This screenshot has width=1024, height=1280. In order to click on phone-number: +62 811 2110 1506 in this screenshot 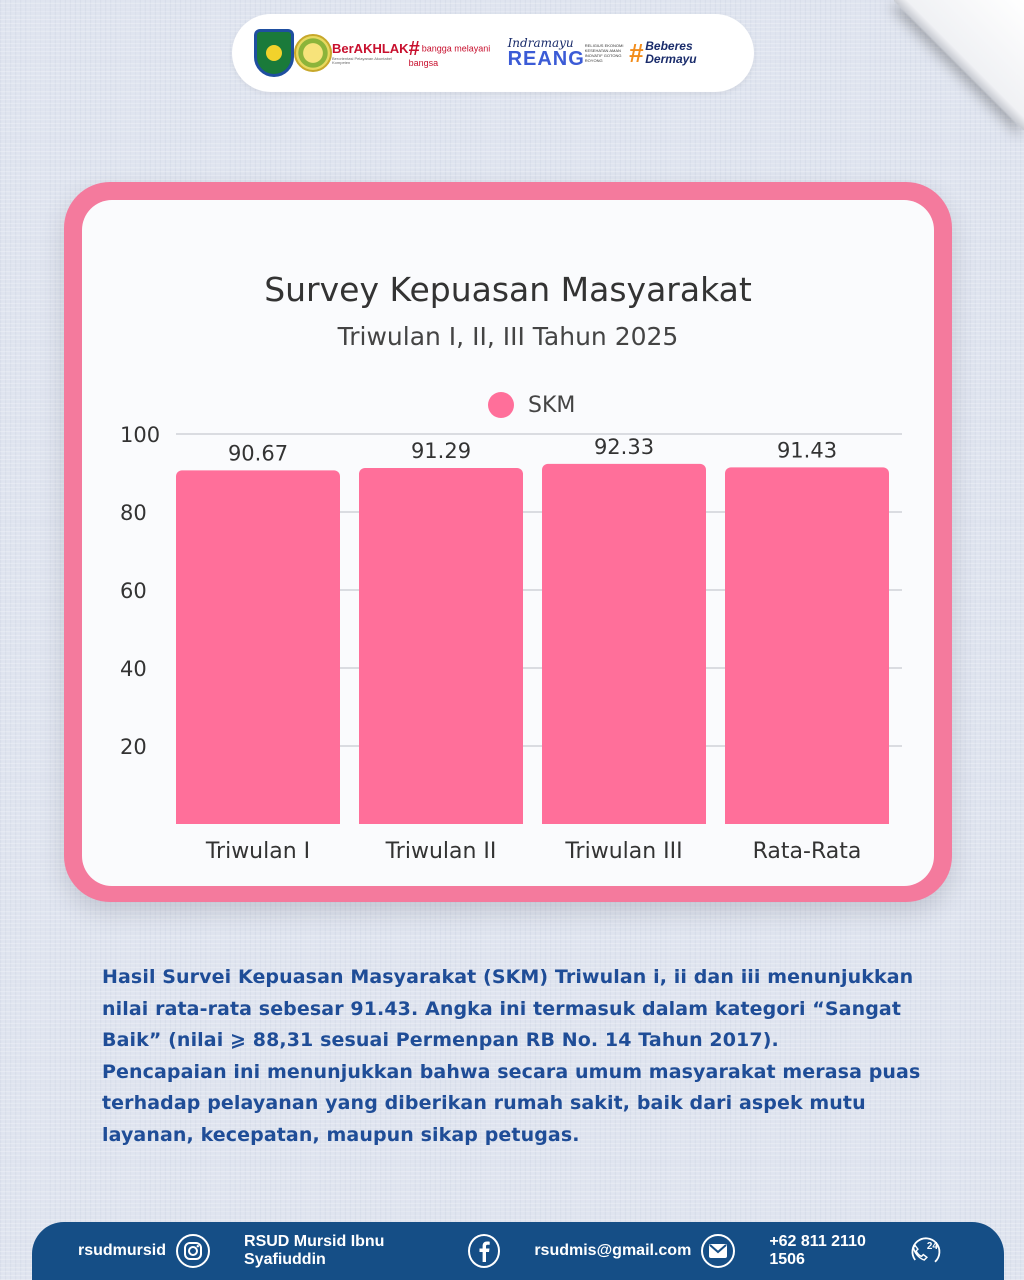, I will do `click(817, 1250)`.